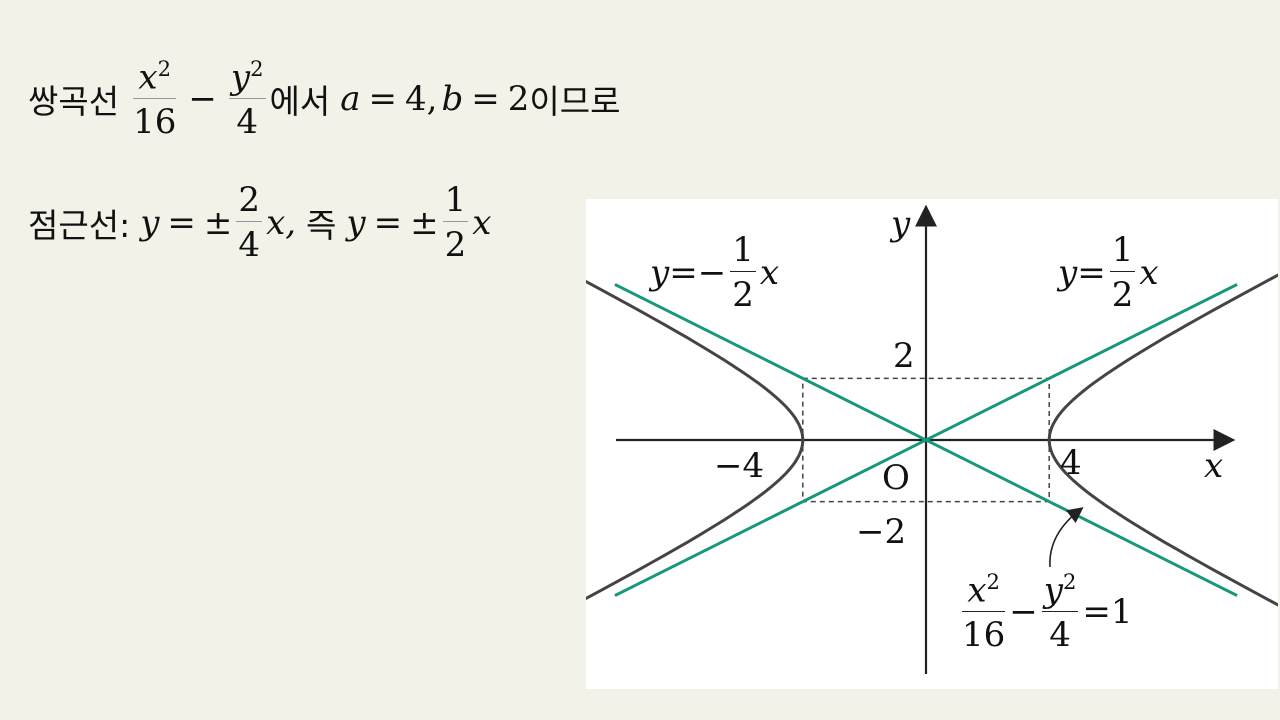  What do you see at coordinates (350, 98) in the screenshot?
I see `var-a: a` at bounding box center [350, 98].